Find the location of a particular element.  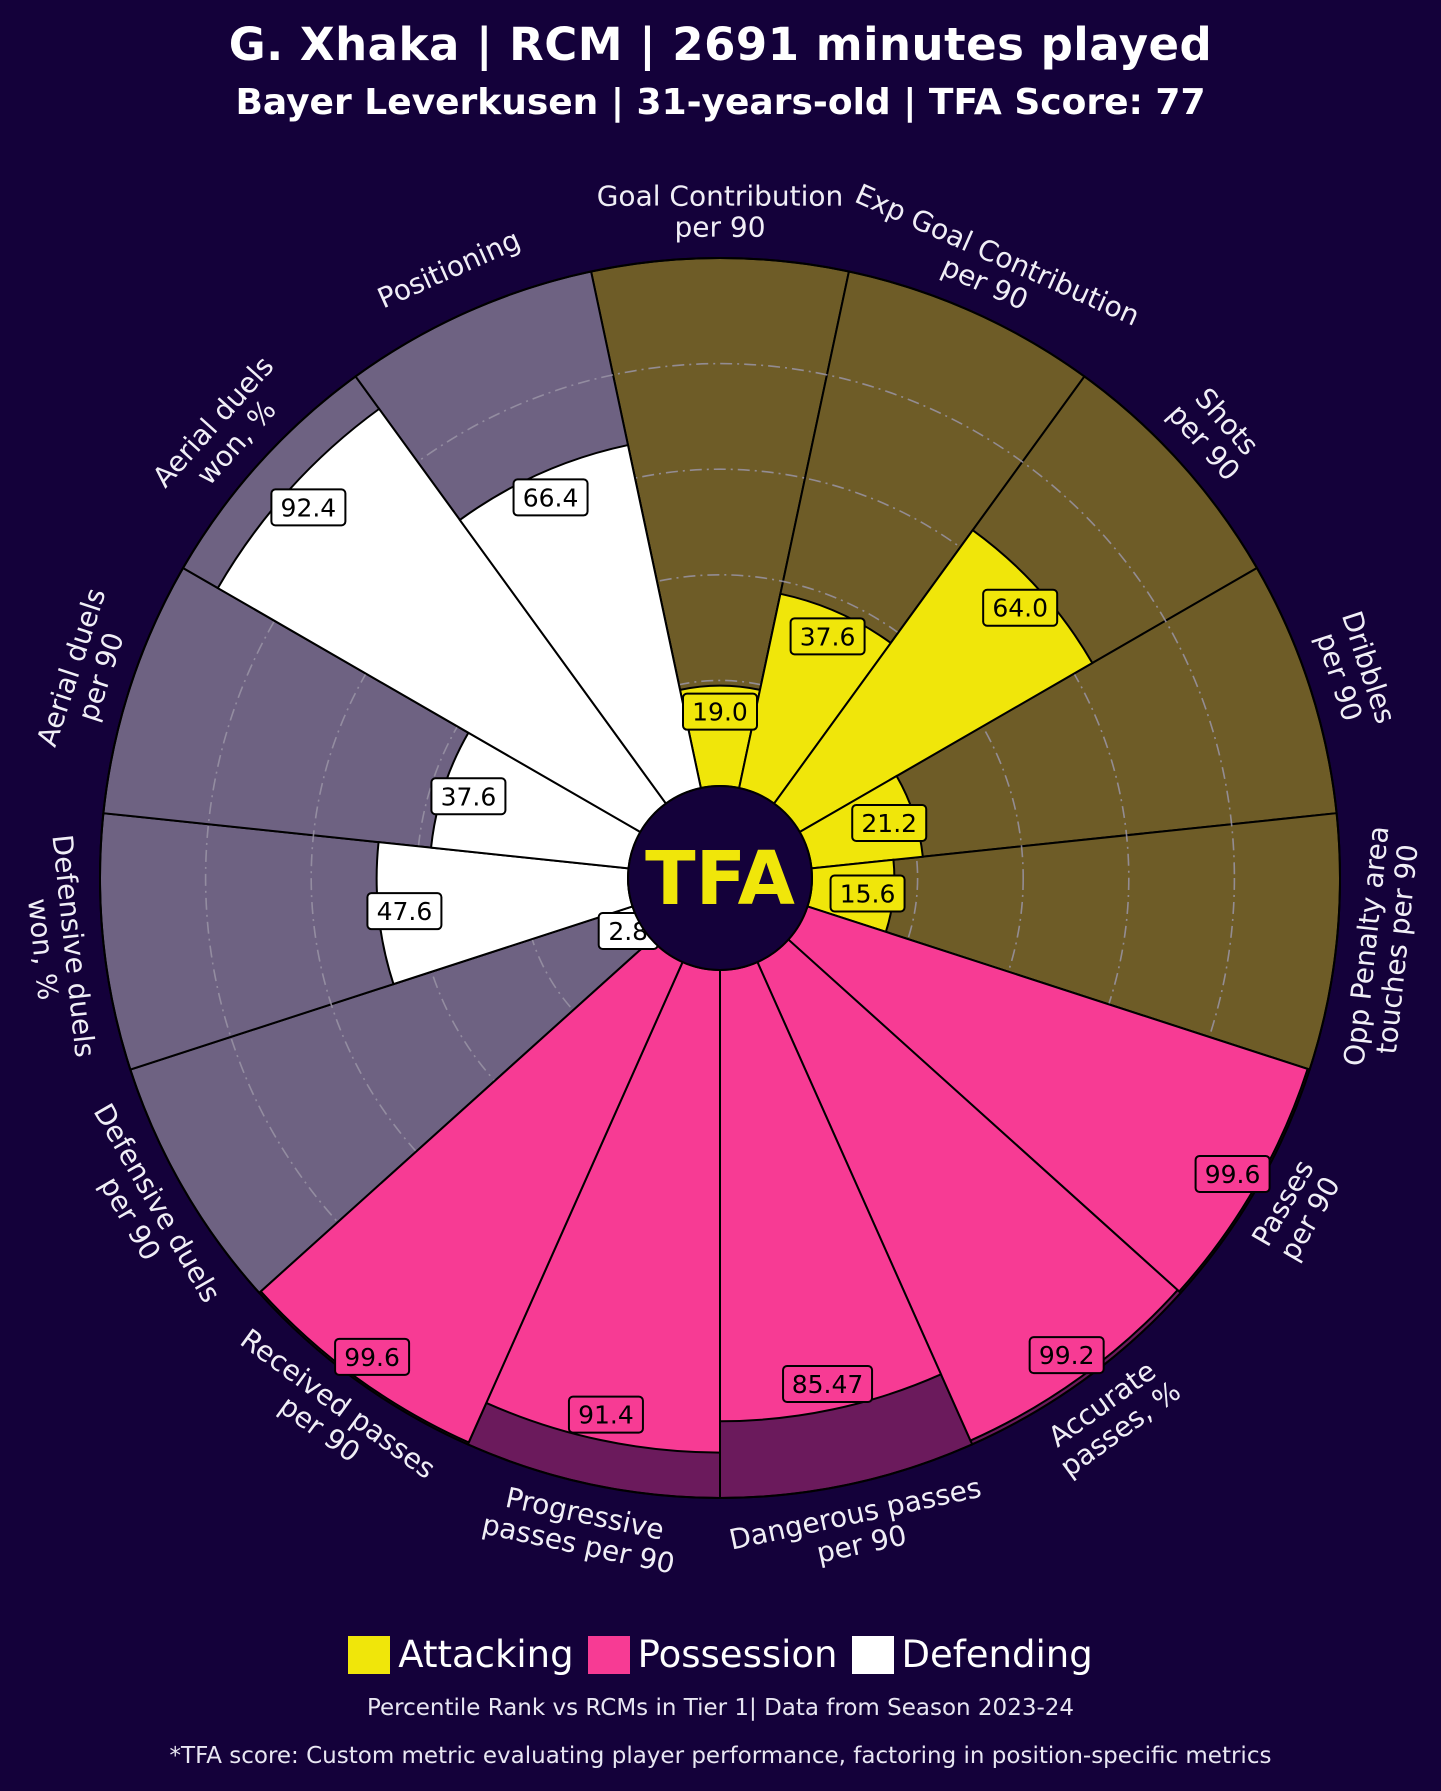

chart-title: G. Xhaka | RCM | 2691 minutes played is located at coordinates (720, 44).